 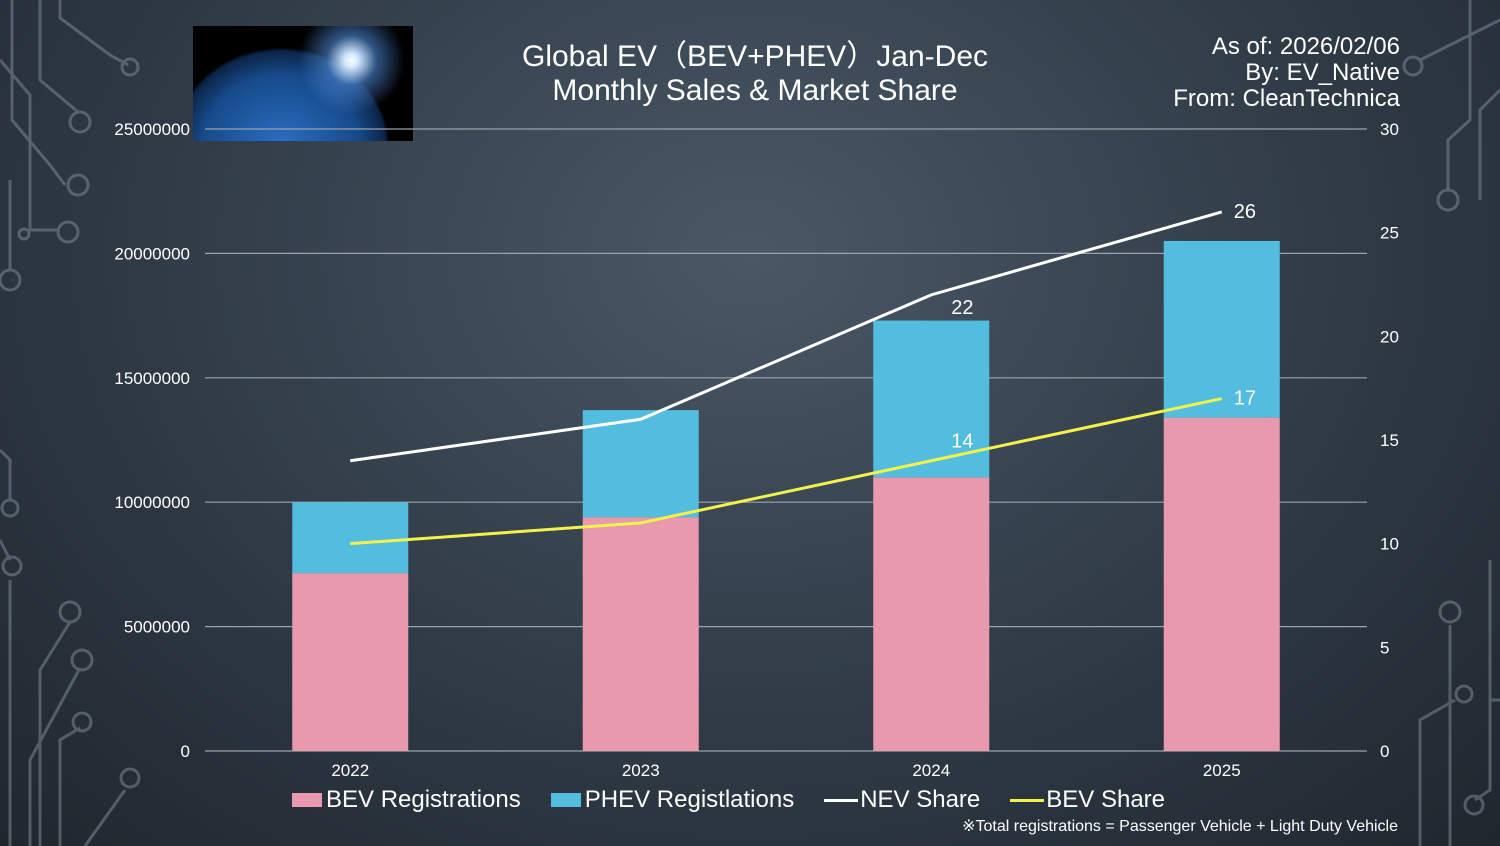 What do you see at coordinates (152, 378) in the screenshot?
I see `y-left-tick-label: 15000000` at bounding box center [152, 378].